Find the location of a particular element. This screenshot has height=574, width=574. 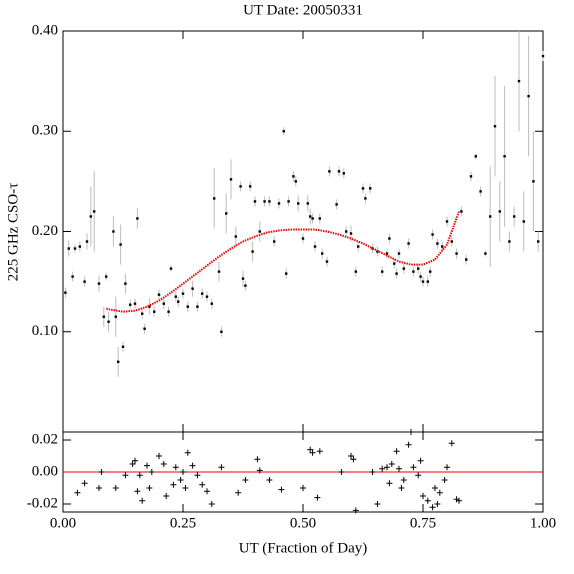

x-tick-label: 1.00 is located at coordinates (543, 523).